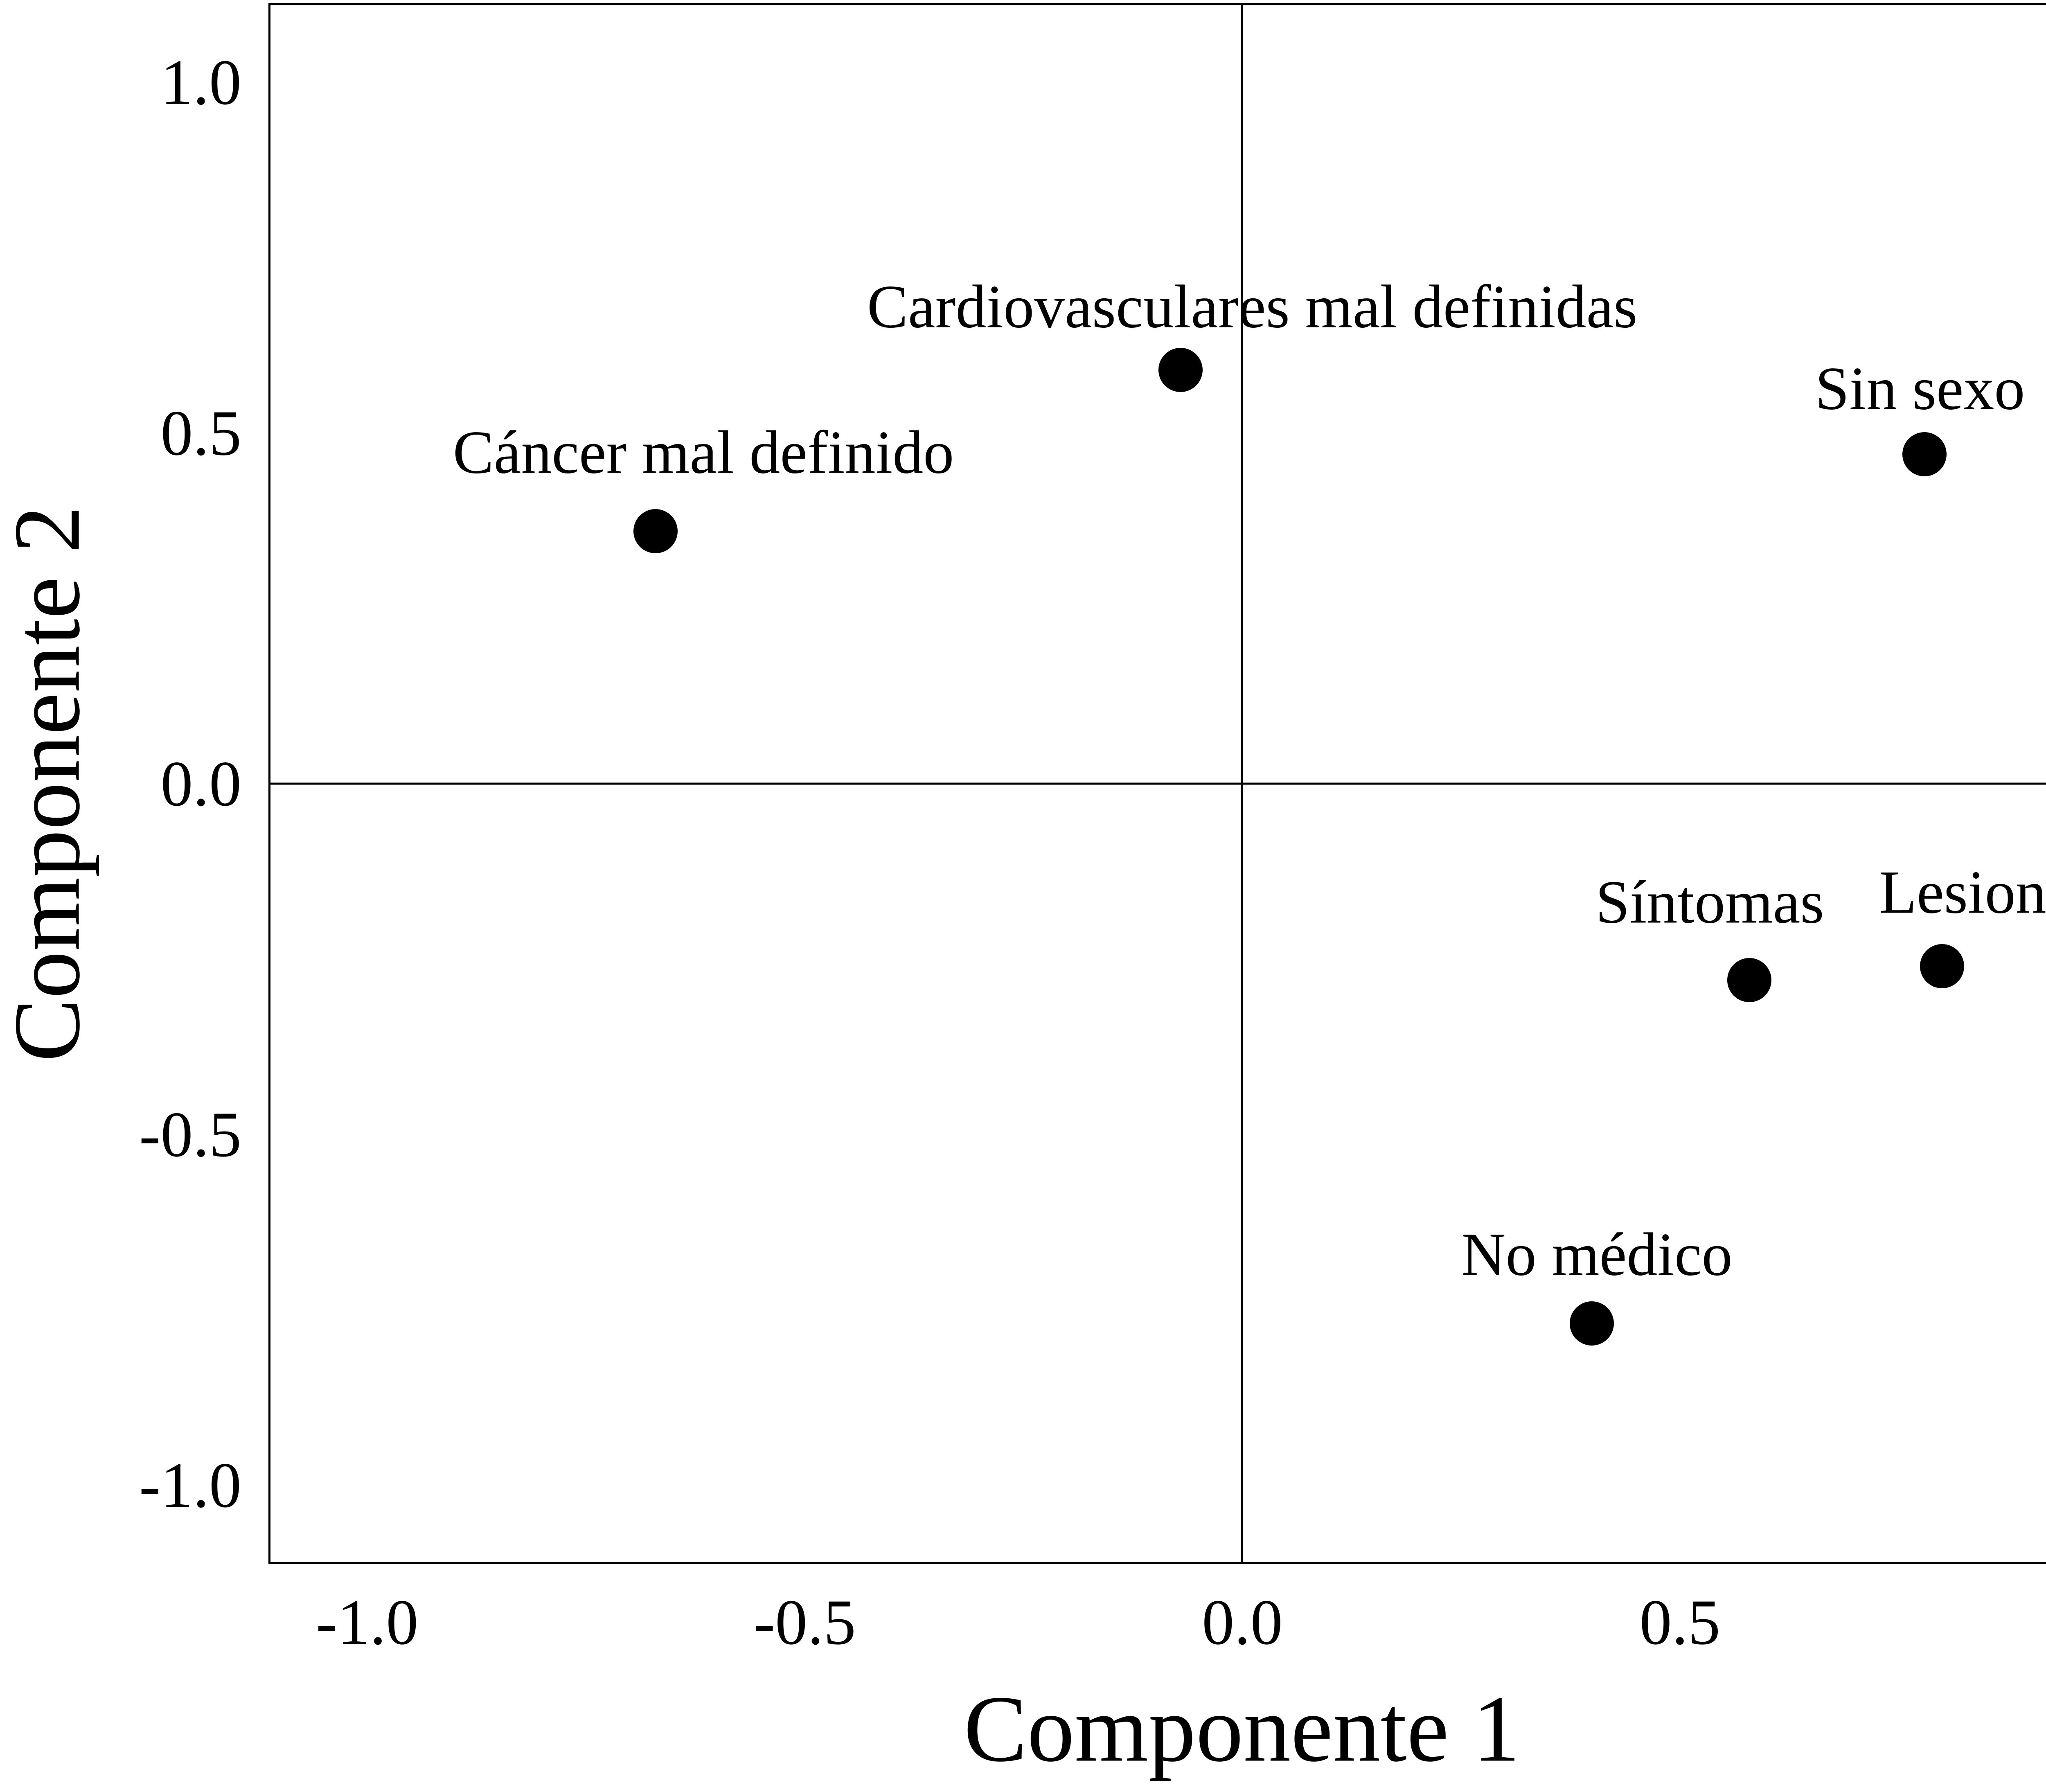 This screenshot has width=2046, height=1792. I want to click on point-label-3: Síntomas, so click(1710, 902).